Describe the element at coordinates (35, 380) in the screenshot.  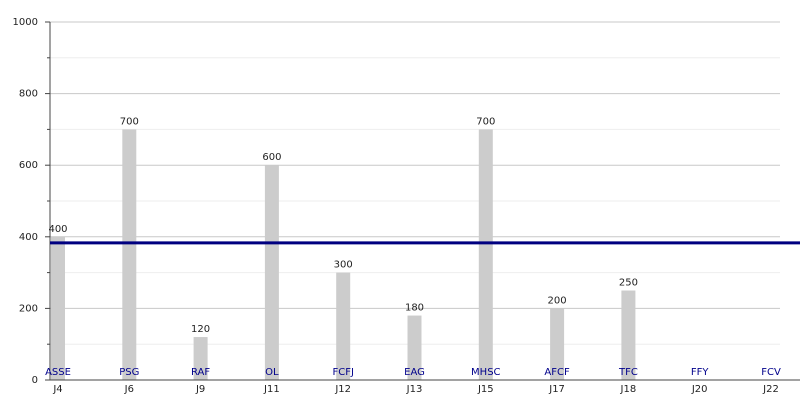
I see `y-tick-label: 0` at that location.